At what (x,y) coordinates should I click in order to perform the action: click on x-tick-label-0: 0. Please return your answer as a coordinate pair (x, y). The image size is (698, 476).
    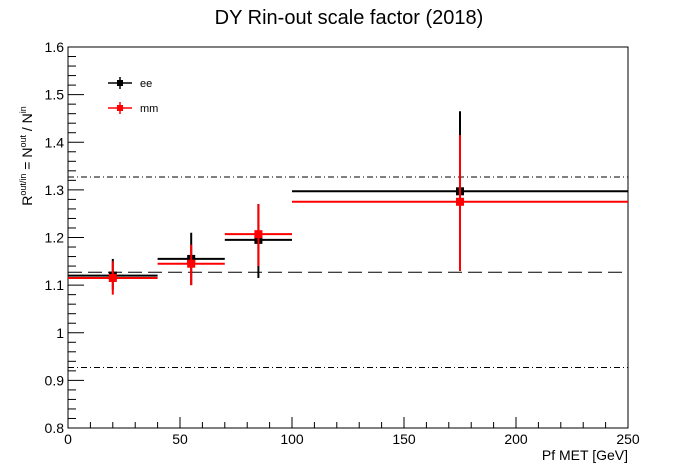
    Looking at the image, I should click on (68, 439).